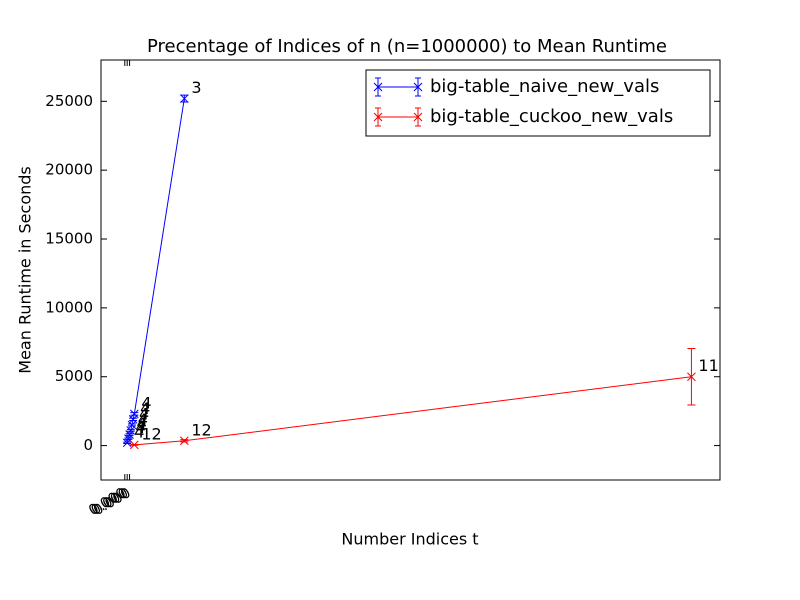 Image resolution: width=800 pixels, height=600 pixels. Describe the element at coordinates (69, 101) in the screenshot. I see `y-tick-label: 25000` at that location.